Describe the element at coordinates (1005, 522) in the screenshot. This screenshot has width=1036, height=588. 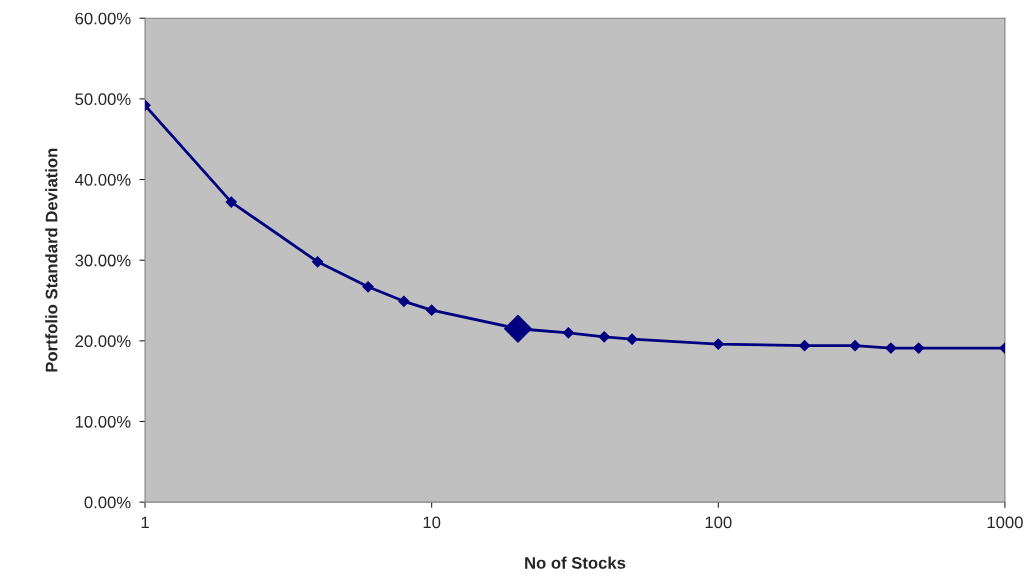
I see `x-tick-label: 1000` at that location.